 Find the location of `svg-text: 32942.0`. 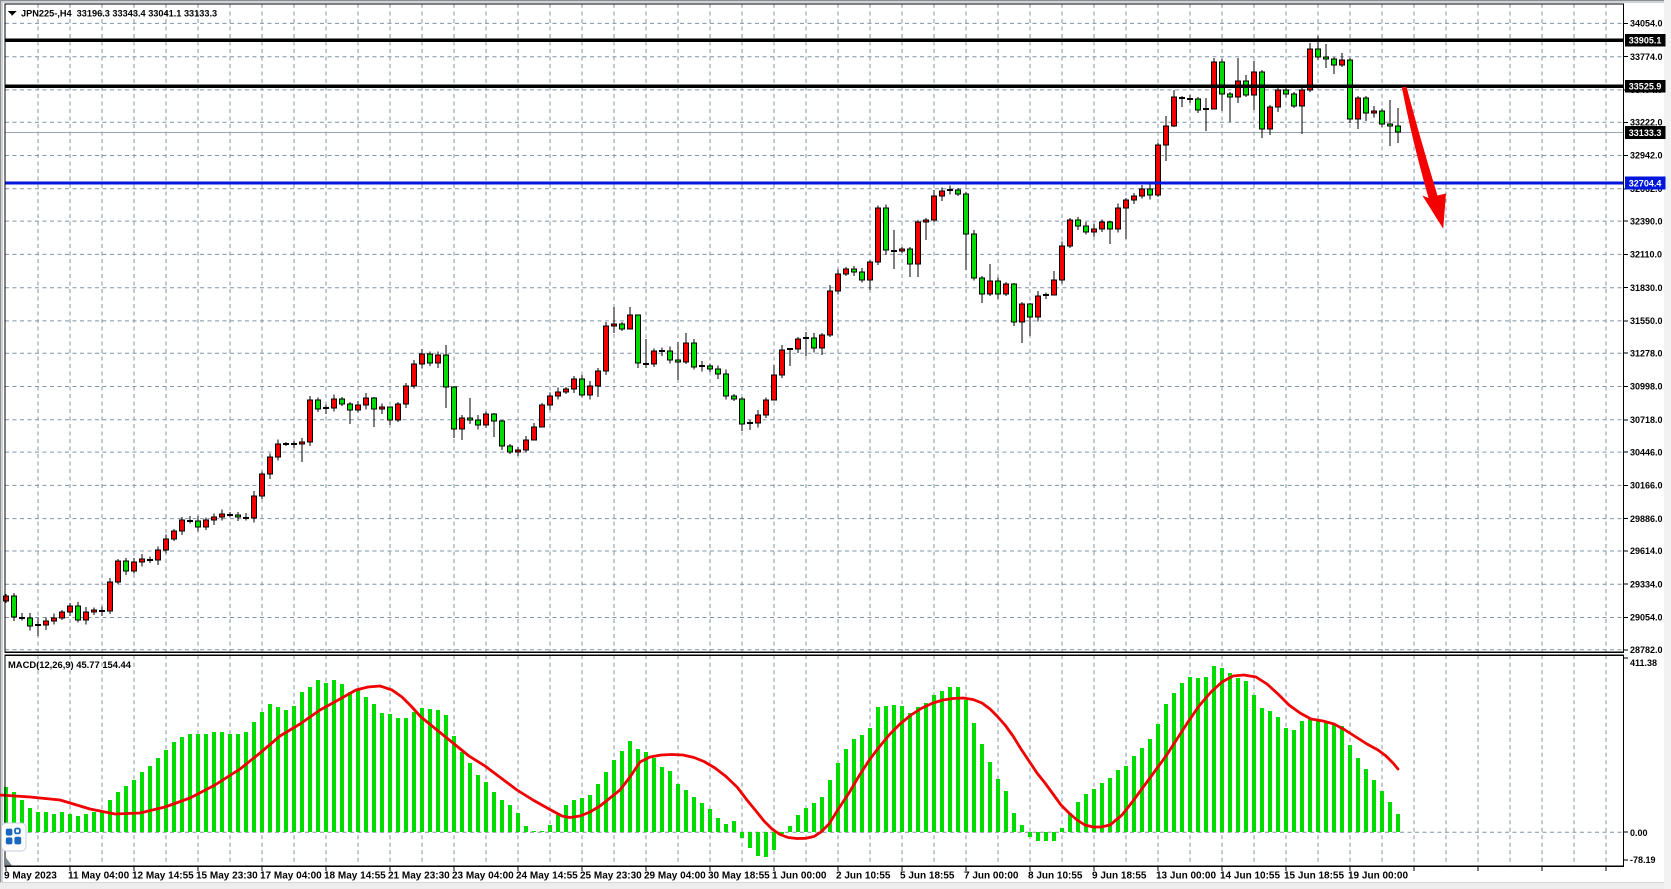

svg-text: 32942.0 is located at coordinates (1646, 156).